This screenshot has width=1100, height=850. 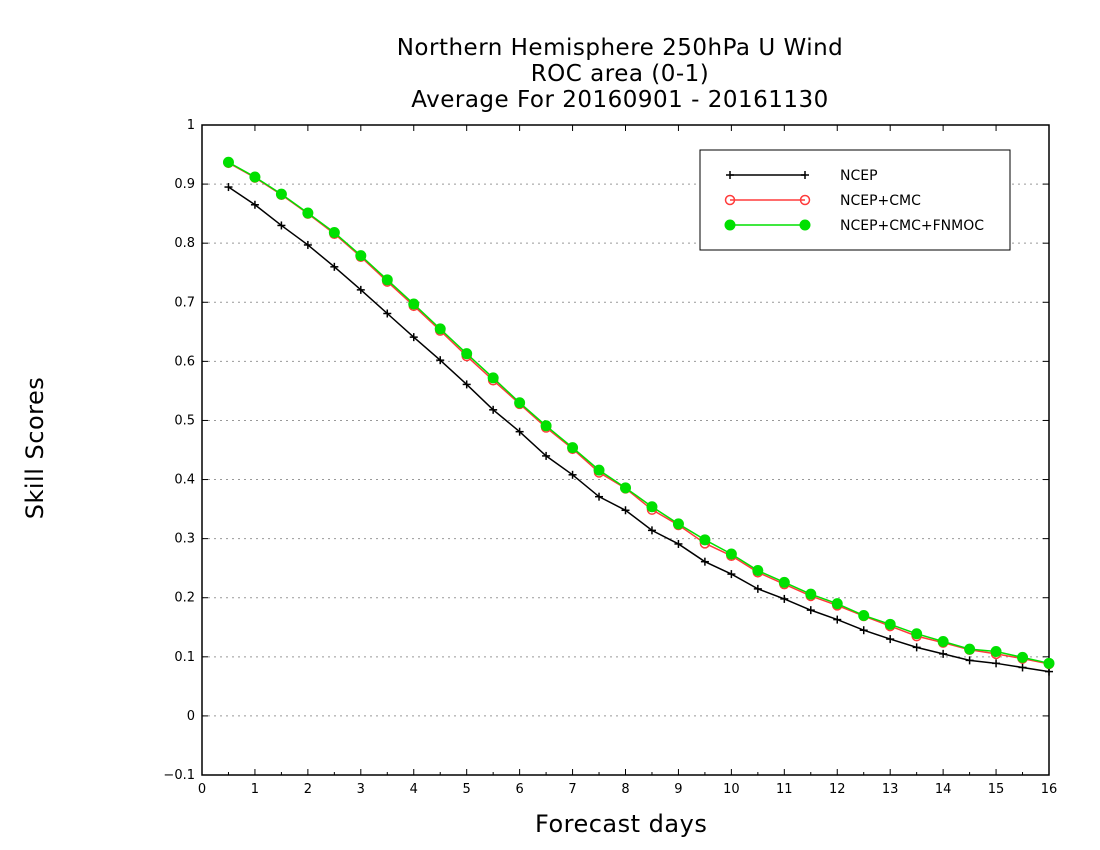 I want to click on legend-label: NCEP+CMC, so click(x=880, y=201).